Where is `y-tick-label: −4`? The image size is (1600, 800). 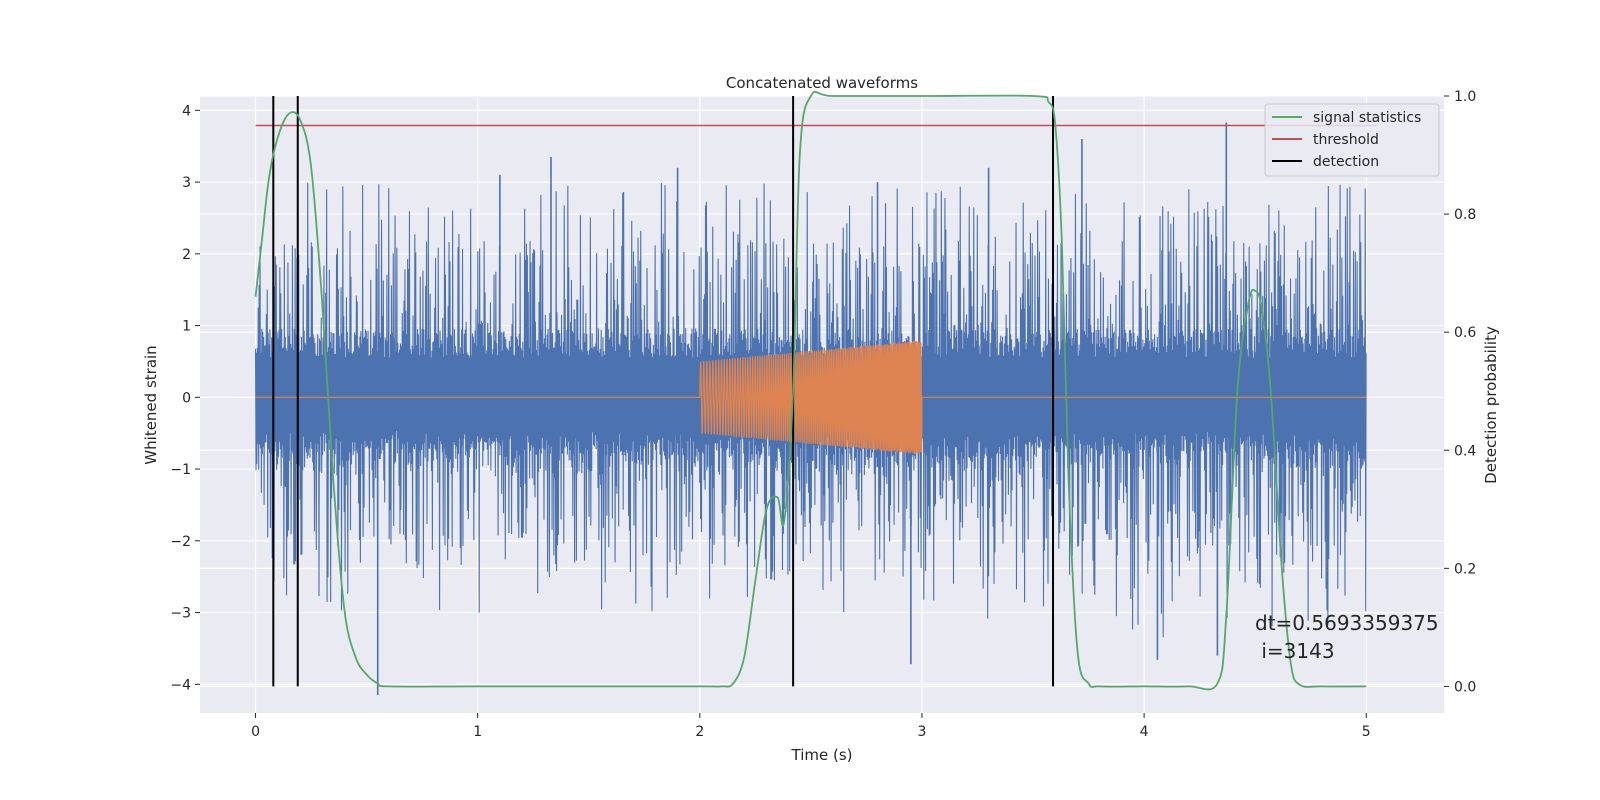
y-tick-label: −4 is located at coordinates (180, 685).